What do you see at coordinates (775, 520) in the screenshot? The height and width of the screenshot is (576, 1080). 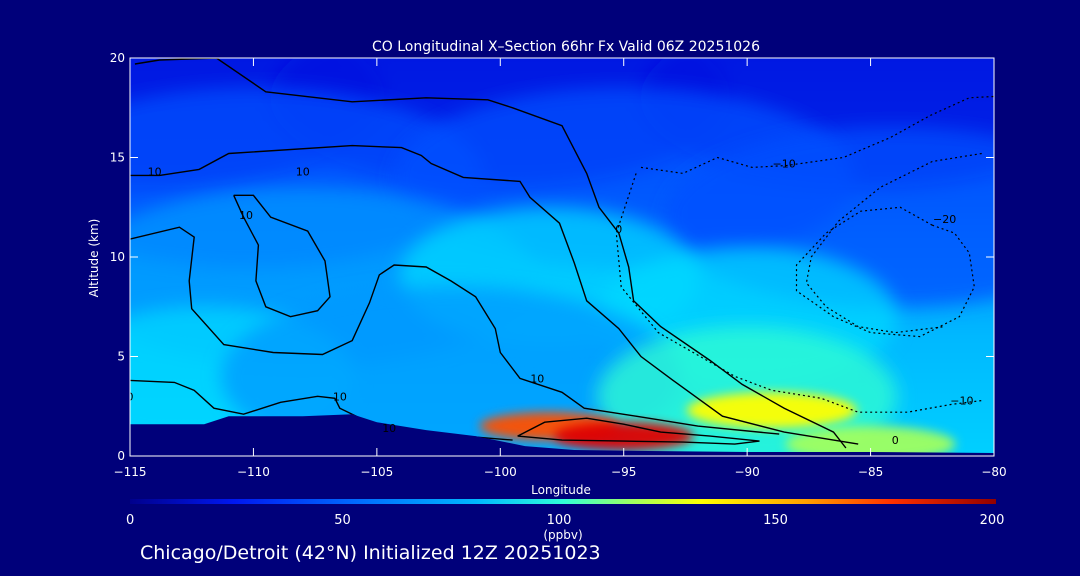 I see `colorbar-tick-label-3: 150` at bounding box center [775, 520].